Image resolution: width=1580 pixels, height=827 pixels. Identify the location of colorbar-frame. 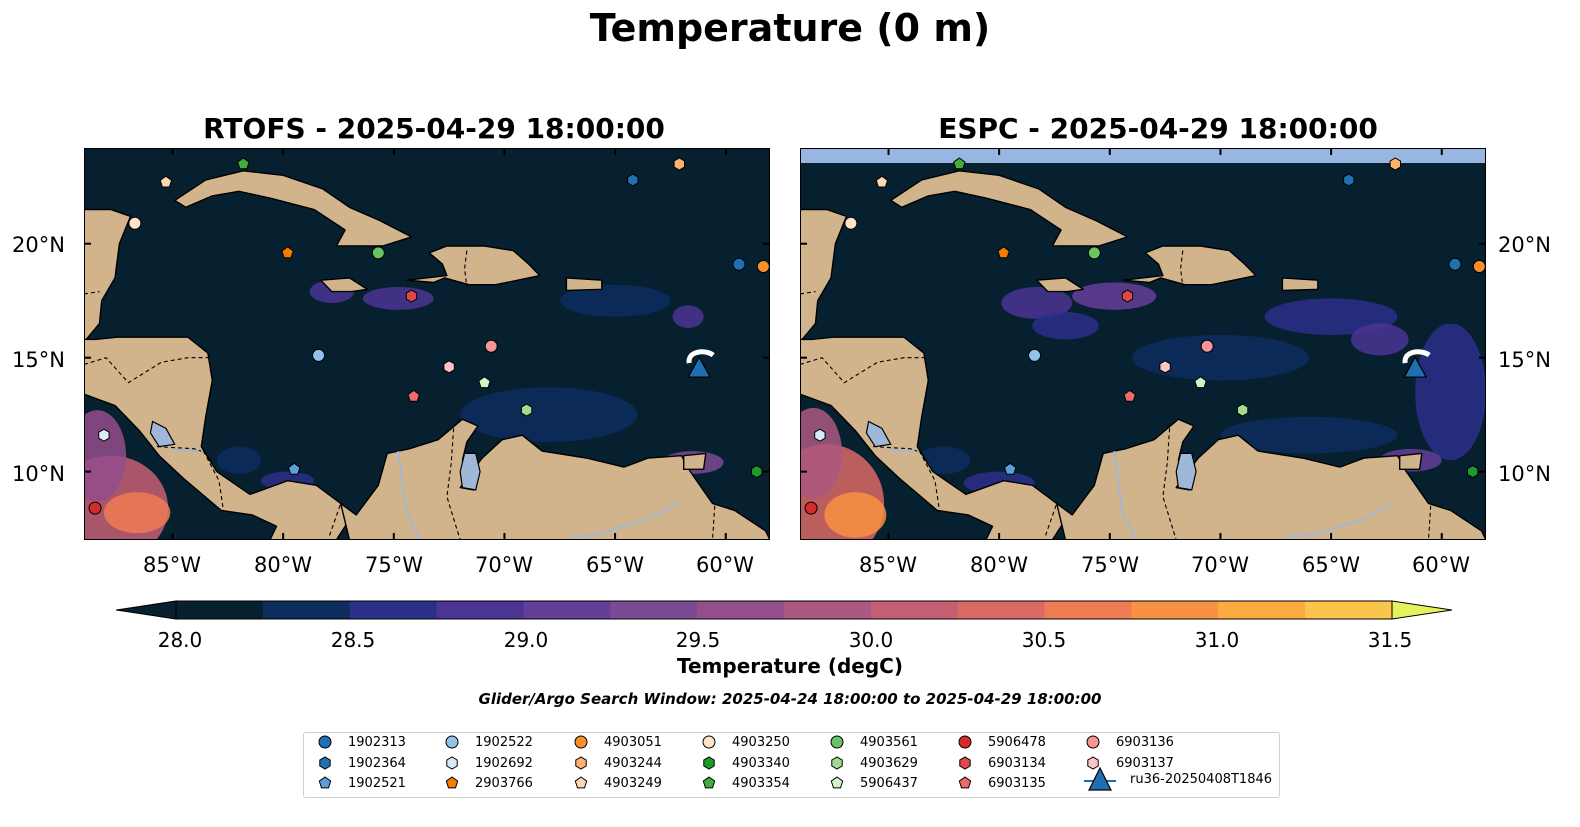
(784, 610).